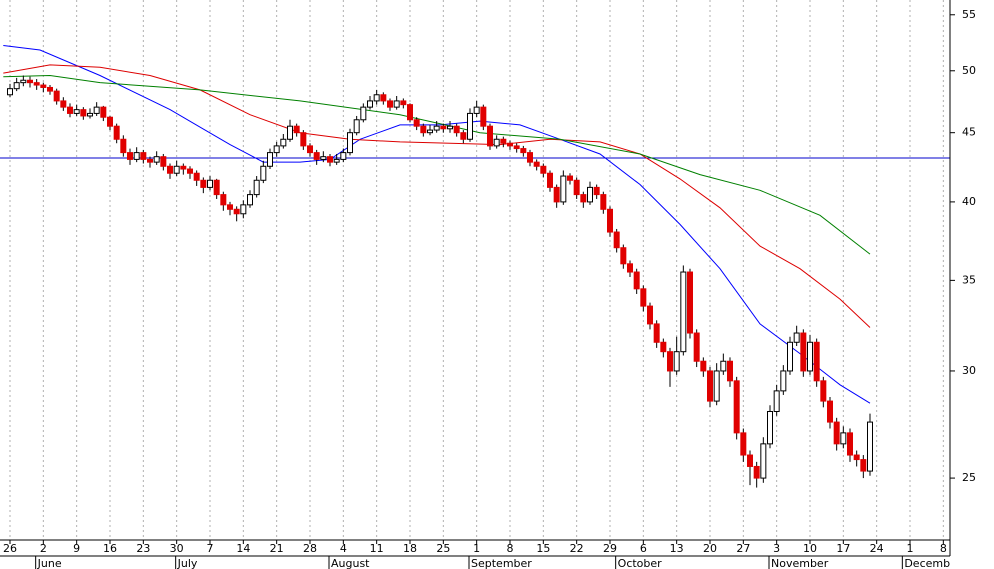 The width and height of the screenshot is (994, 569). What do you see at coordinates (76, 548) in the screenshot?
I see `x-tick-label: 9` at bounding box center [76, 548].